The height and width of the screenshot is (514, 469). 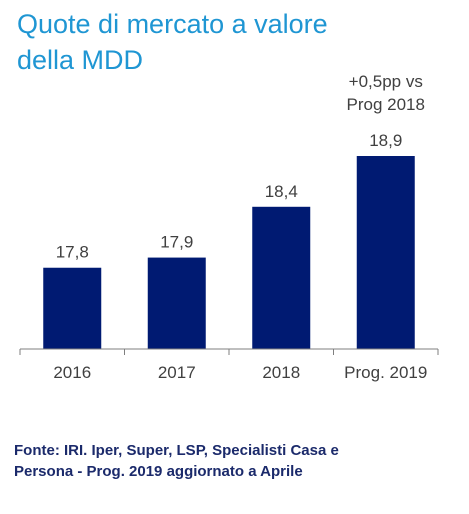 What do you see at coordinates (176, 242) in the screenshot?
I see `value-label: 17,9` at bounding box center [176, 242].